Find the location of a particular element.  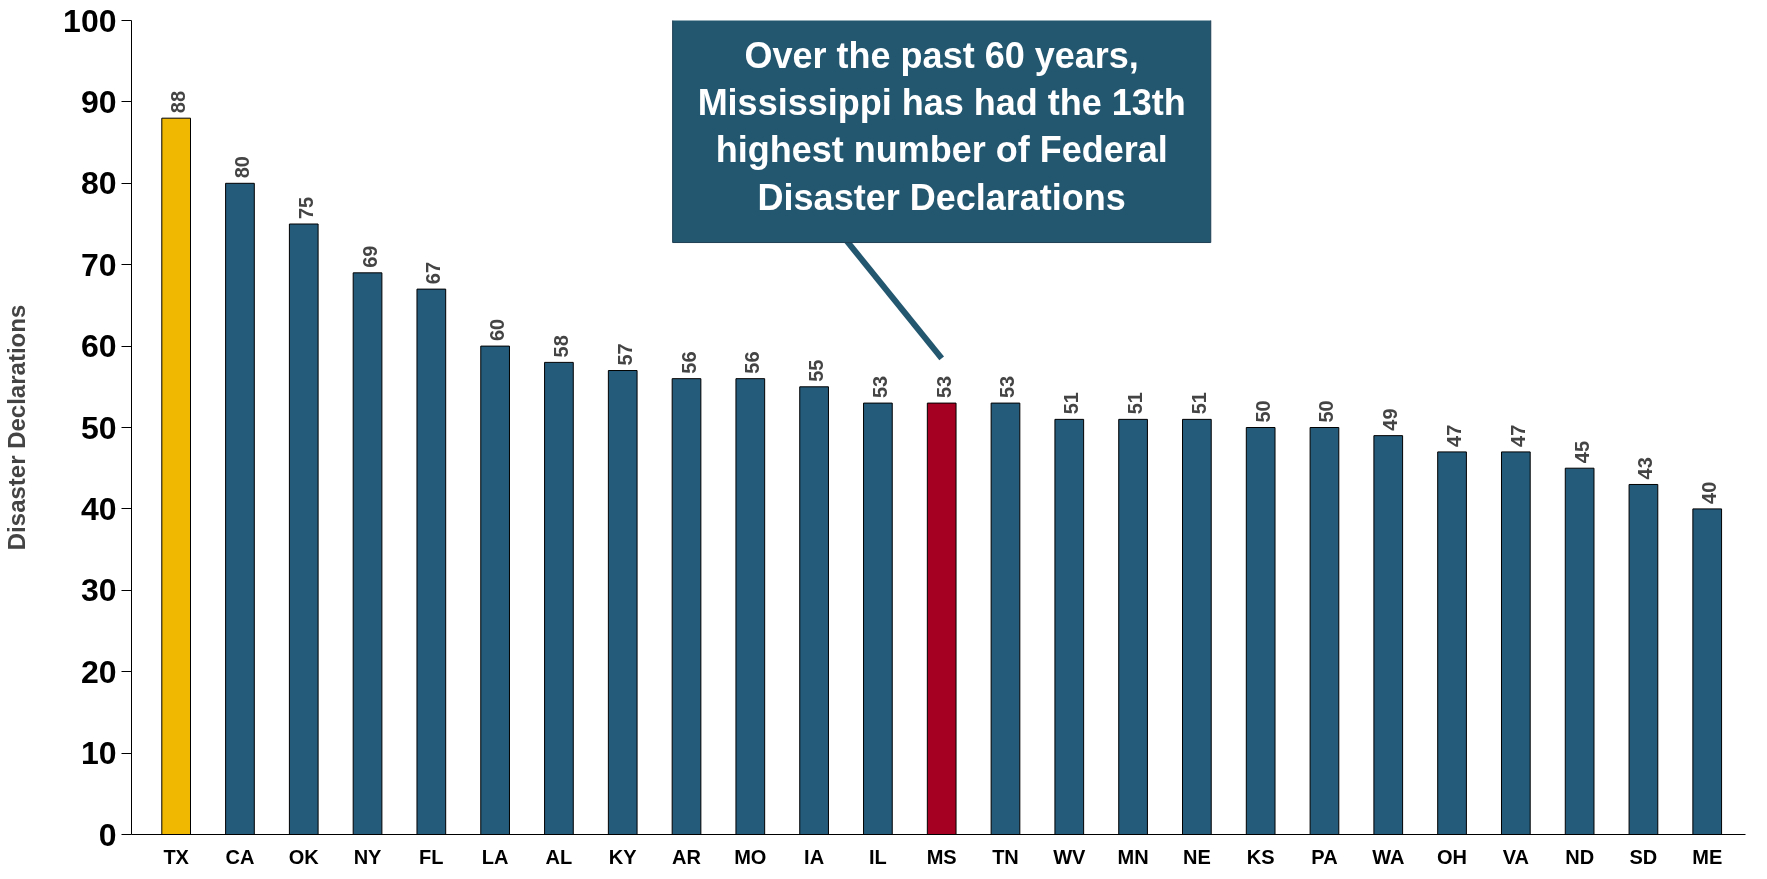

data-label: 80 is located at coordinates (241, 167).